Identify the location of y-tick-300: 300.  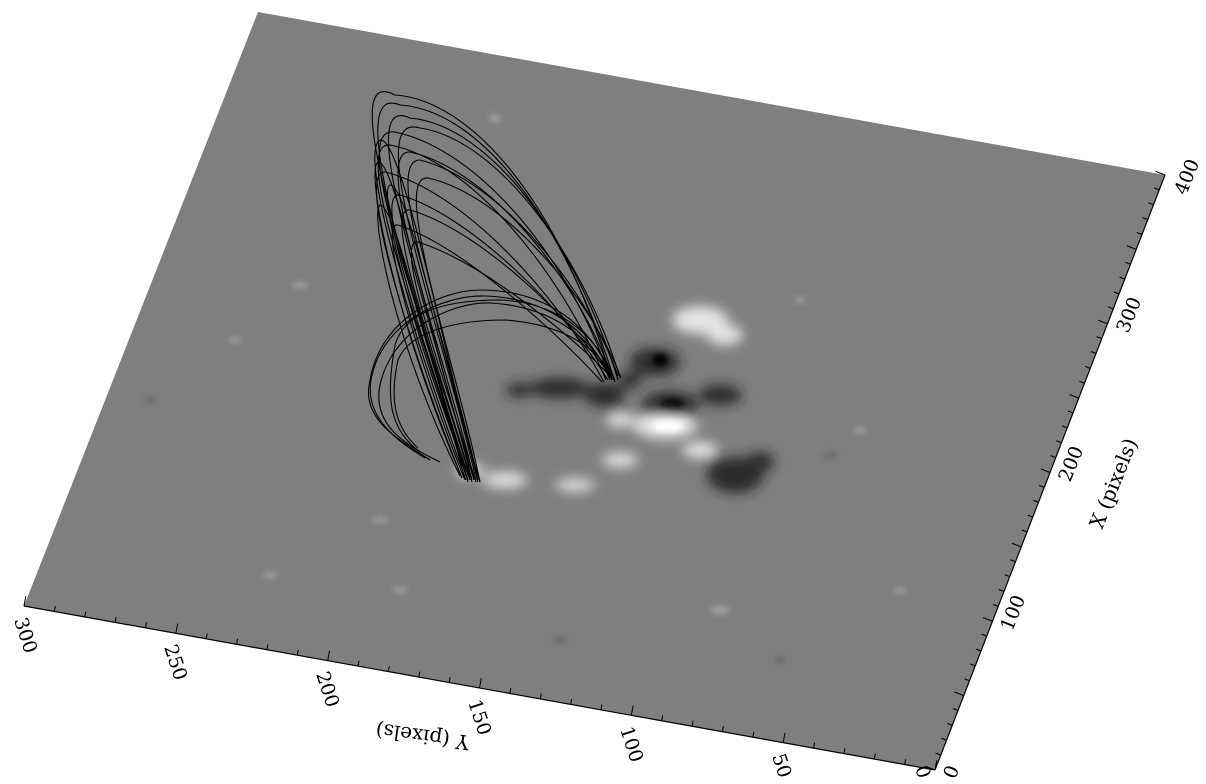
(25, 635).